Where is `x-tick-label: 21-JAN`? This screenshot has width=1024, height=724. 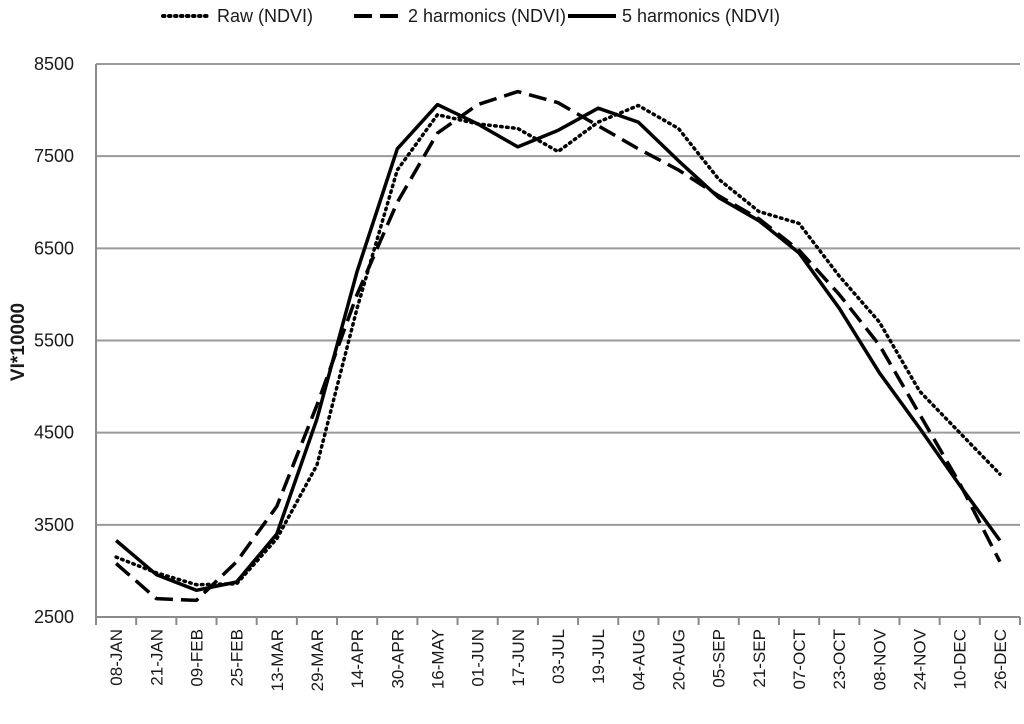 x-tick-label: 21-JAN is located at coordinates (156, 657).